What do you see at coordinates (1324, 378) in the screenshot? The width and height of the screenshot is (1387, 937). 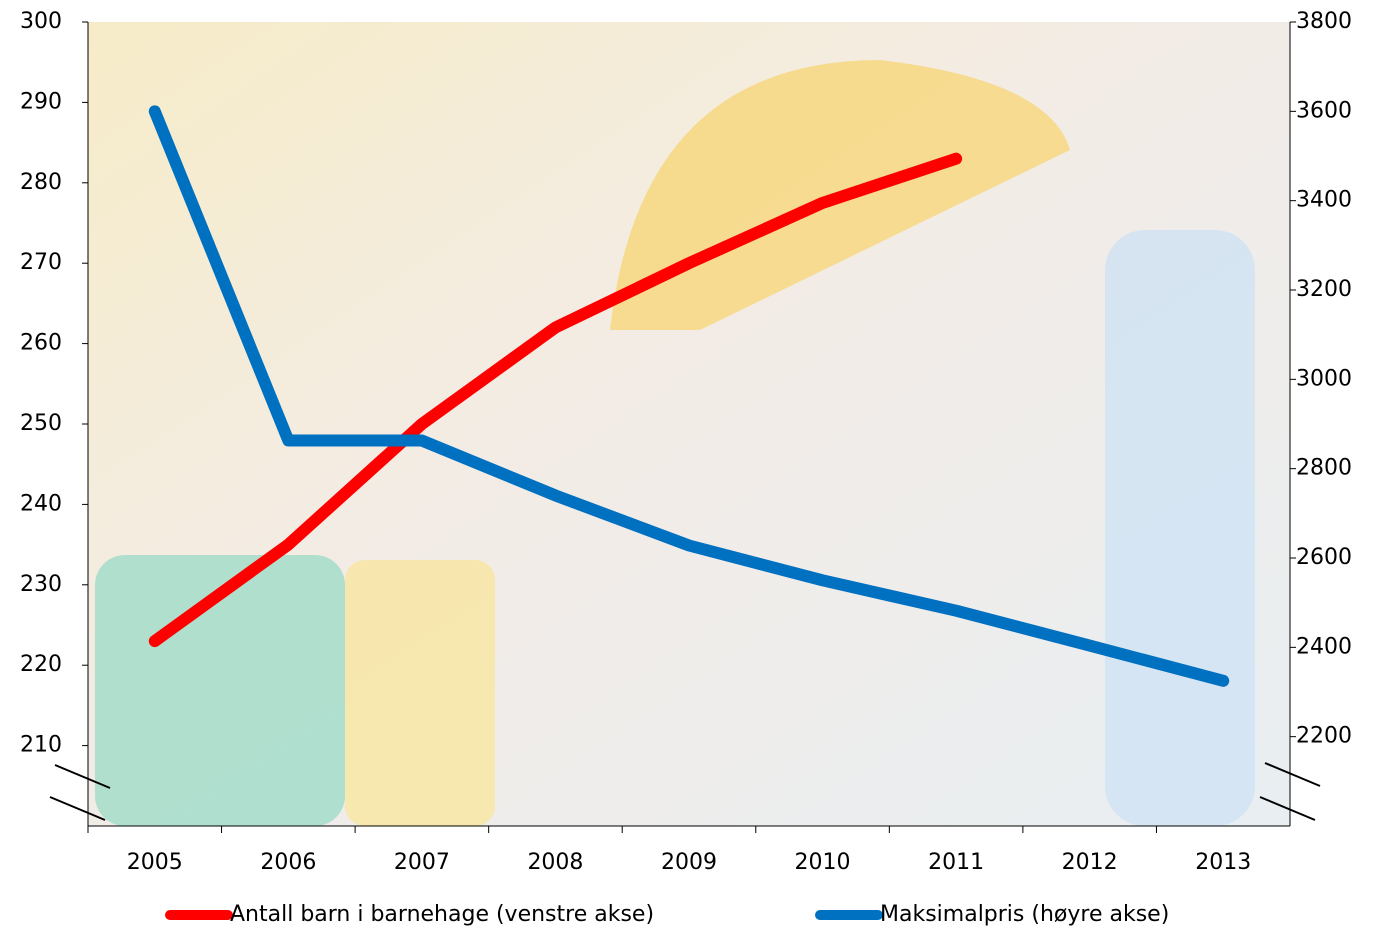 I see `y2-tick-label: 3000` at bounding box center [1324, 378].